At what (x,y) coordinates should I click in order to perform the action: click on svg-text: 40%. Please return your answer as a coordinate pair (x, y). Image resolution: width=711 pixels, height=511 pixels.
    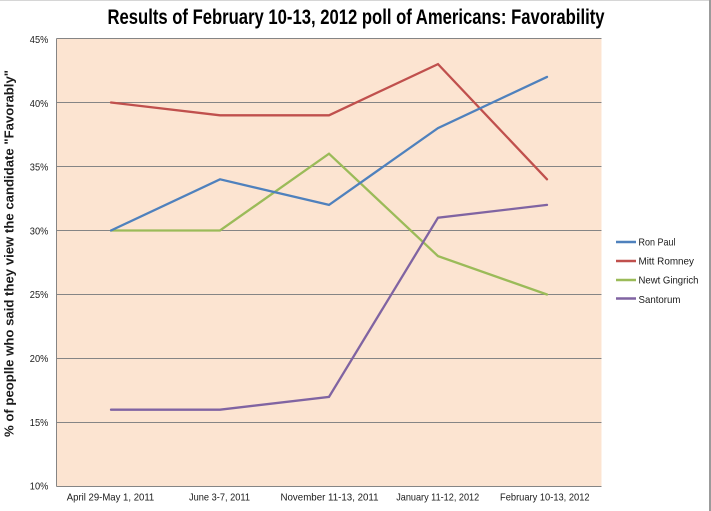
    Looking at the image, I should click on (39, 104).